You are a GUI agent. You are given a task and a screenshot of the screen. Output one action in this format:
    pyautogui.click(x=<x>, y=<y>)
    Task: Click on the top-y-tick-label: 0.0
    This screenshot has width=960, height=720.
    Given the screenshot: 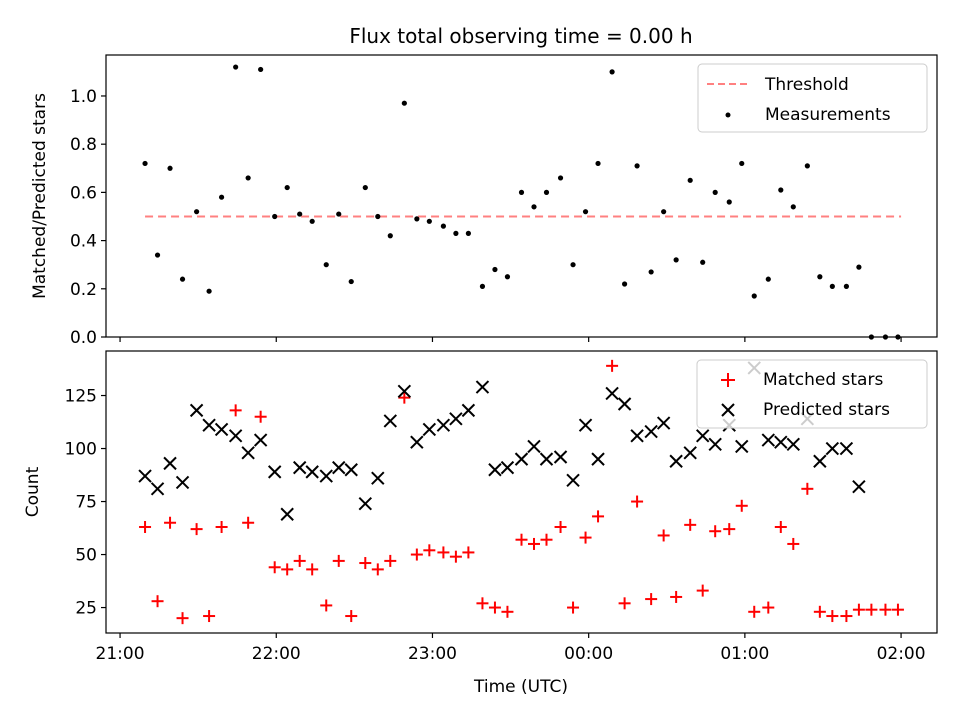 What is the action you would take?
    pyautogui.click(x=83, y=338)
    